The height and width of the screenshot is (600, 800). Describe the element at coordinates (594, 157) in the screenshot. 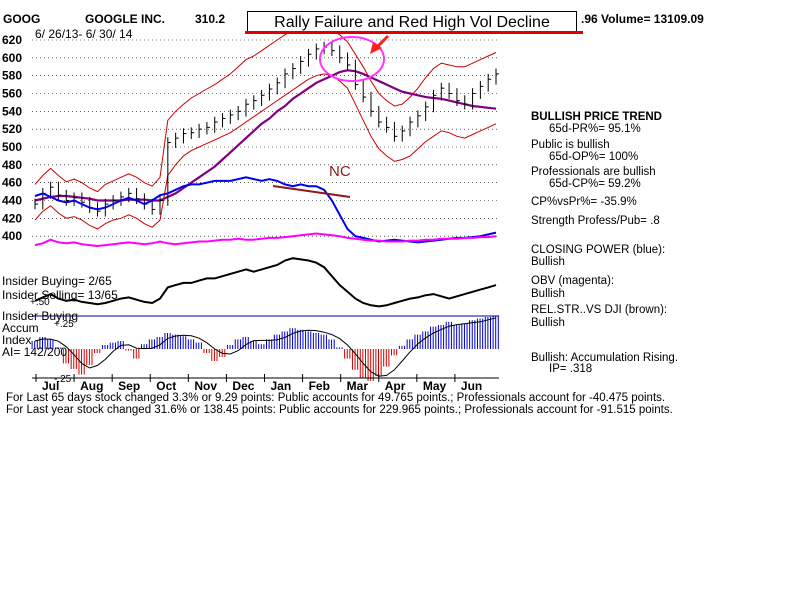

I see `op-label: 65d-OP%= 100%` at that location.